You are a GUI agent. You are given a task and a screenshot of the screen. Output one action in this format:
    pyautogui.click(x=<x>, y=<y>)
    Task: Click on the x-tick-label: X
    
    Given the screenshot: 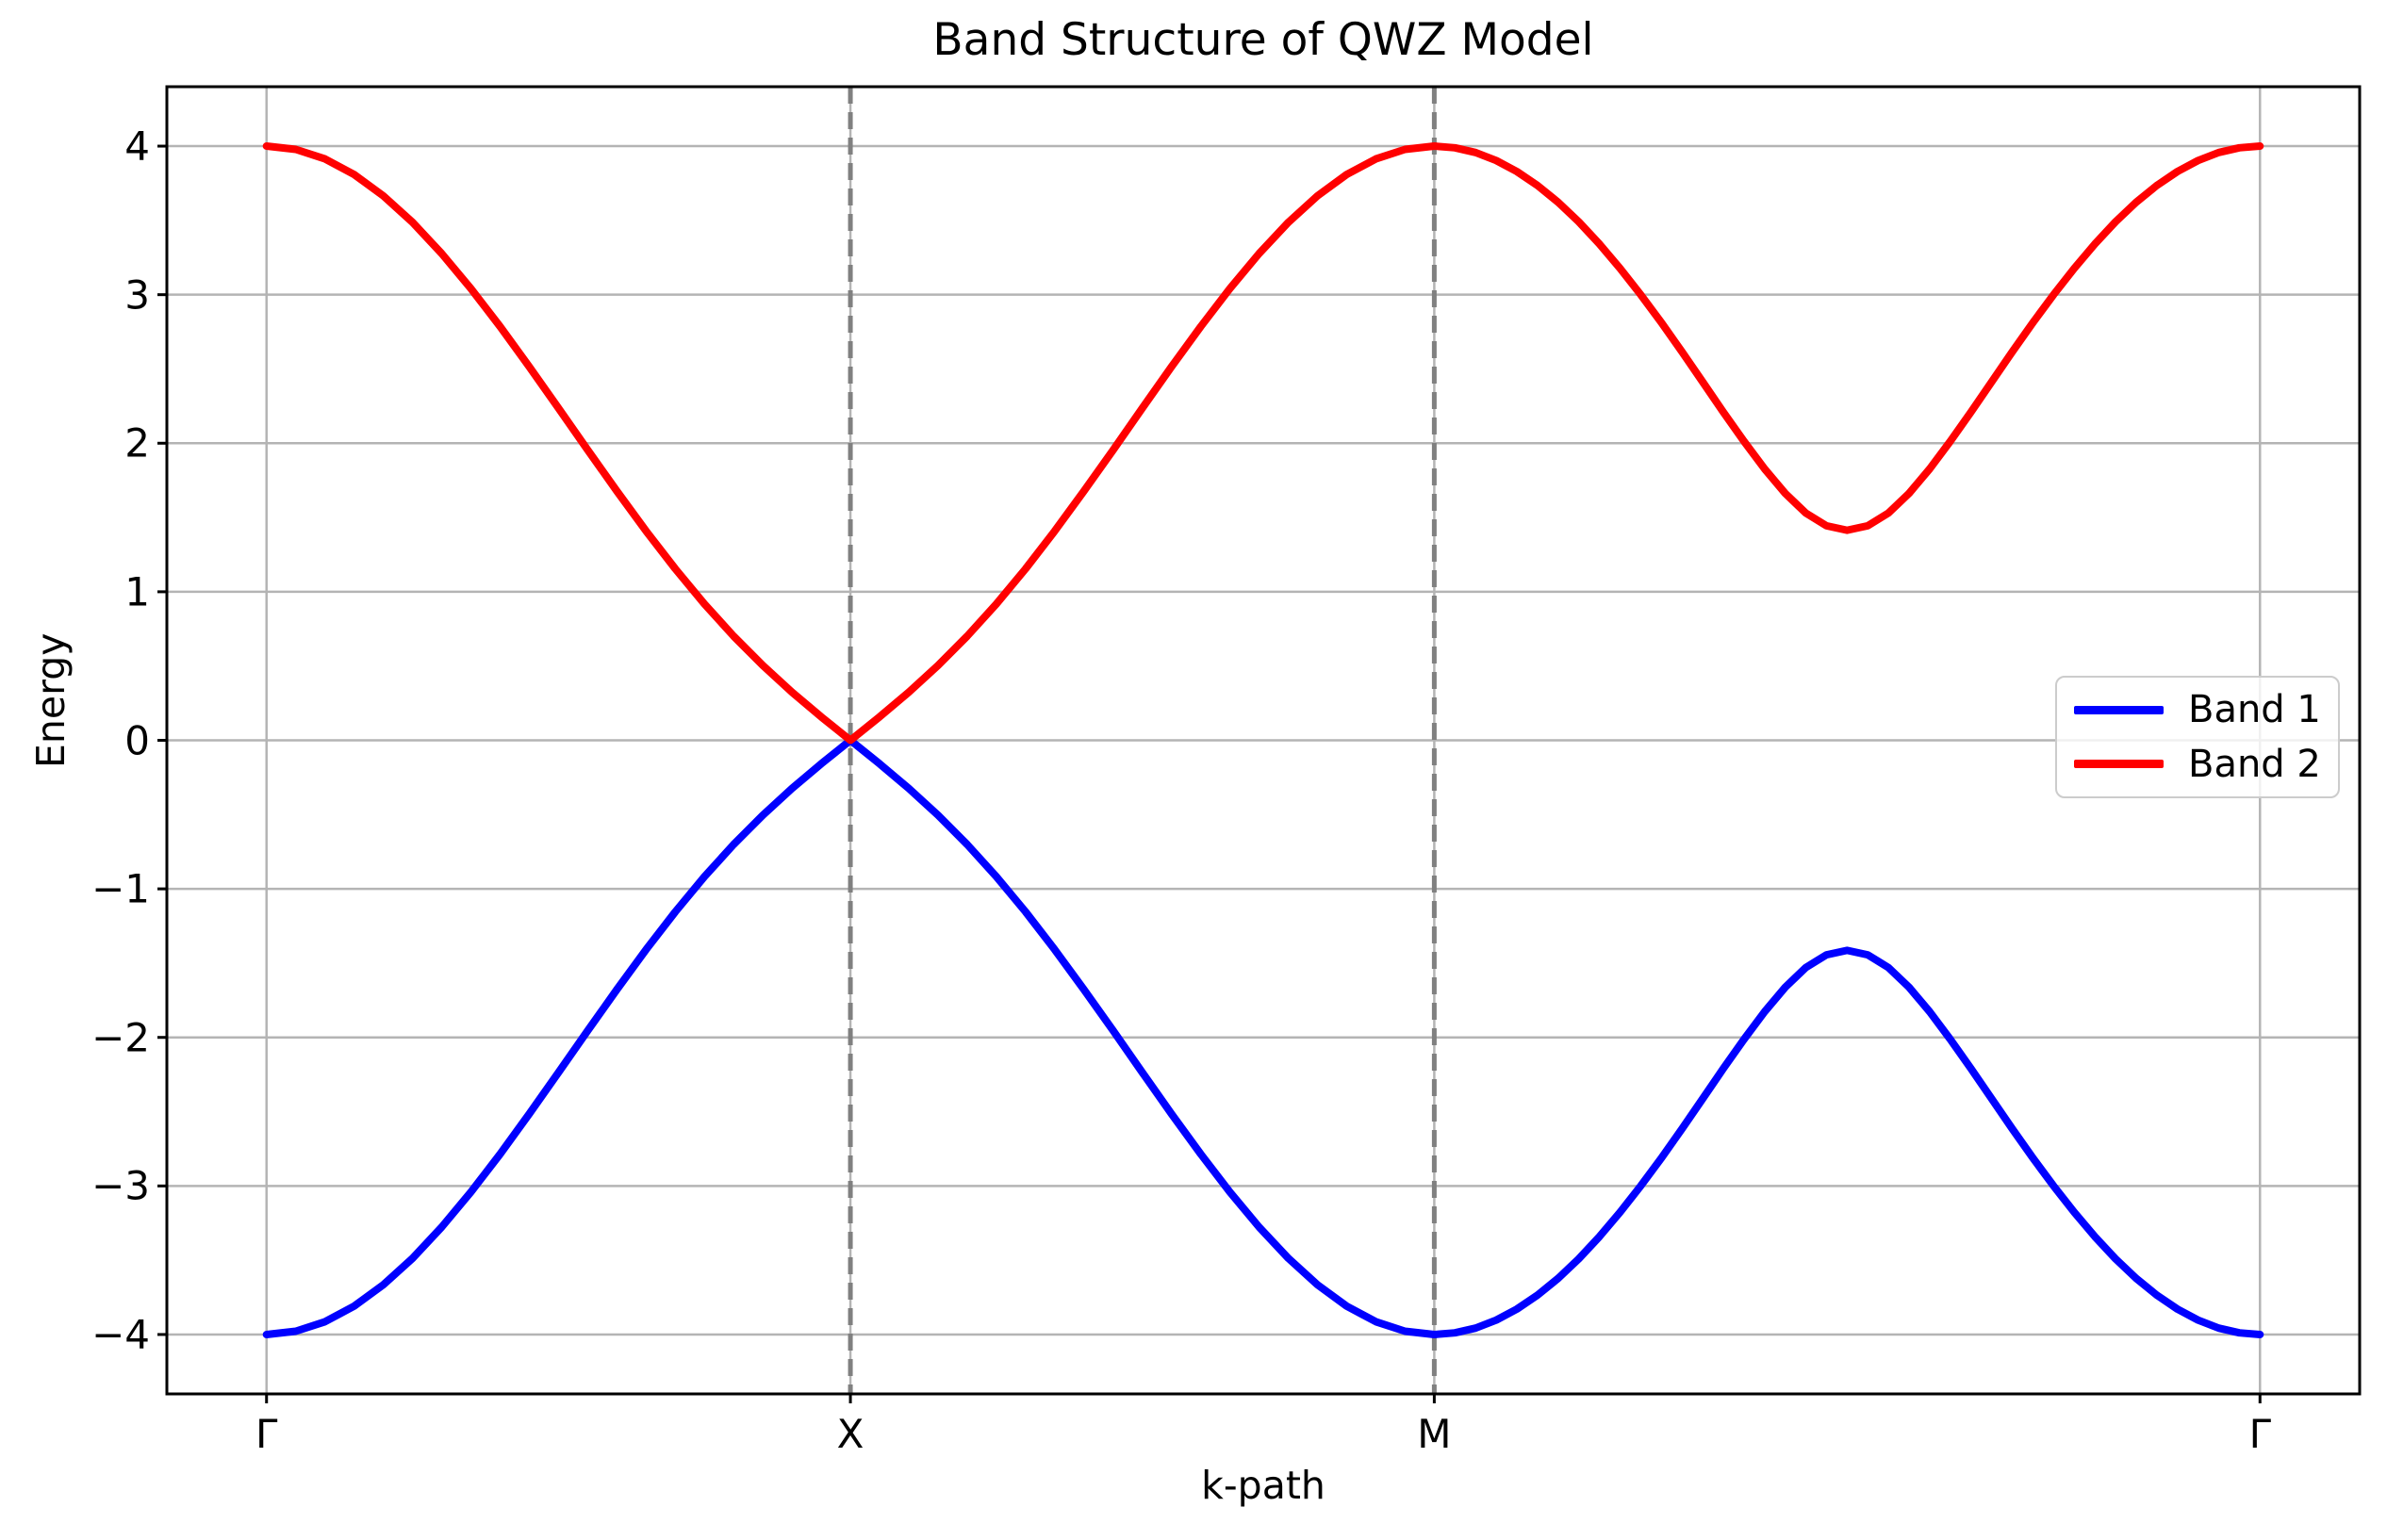 What is the action you would take?
    pyautogui.click(x=850, y=1434)
    